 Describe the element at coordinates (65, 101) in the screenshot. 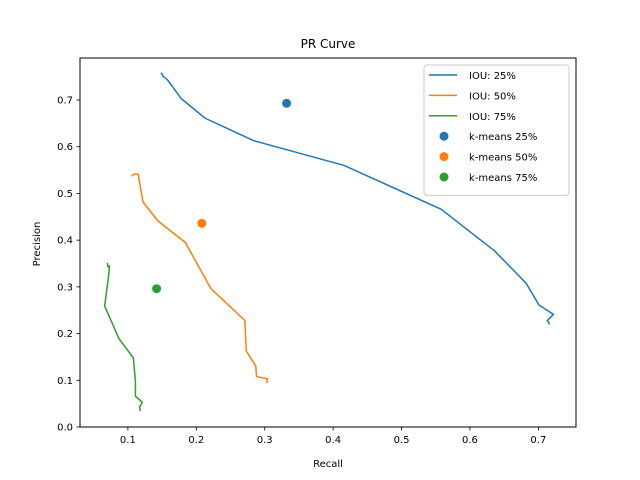

I see `y-tick-label: 0.7` at that location.